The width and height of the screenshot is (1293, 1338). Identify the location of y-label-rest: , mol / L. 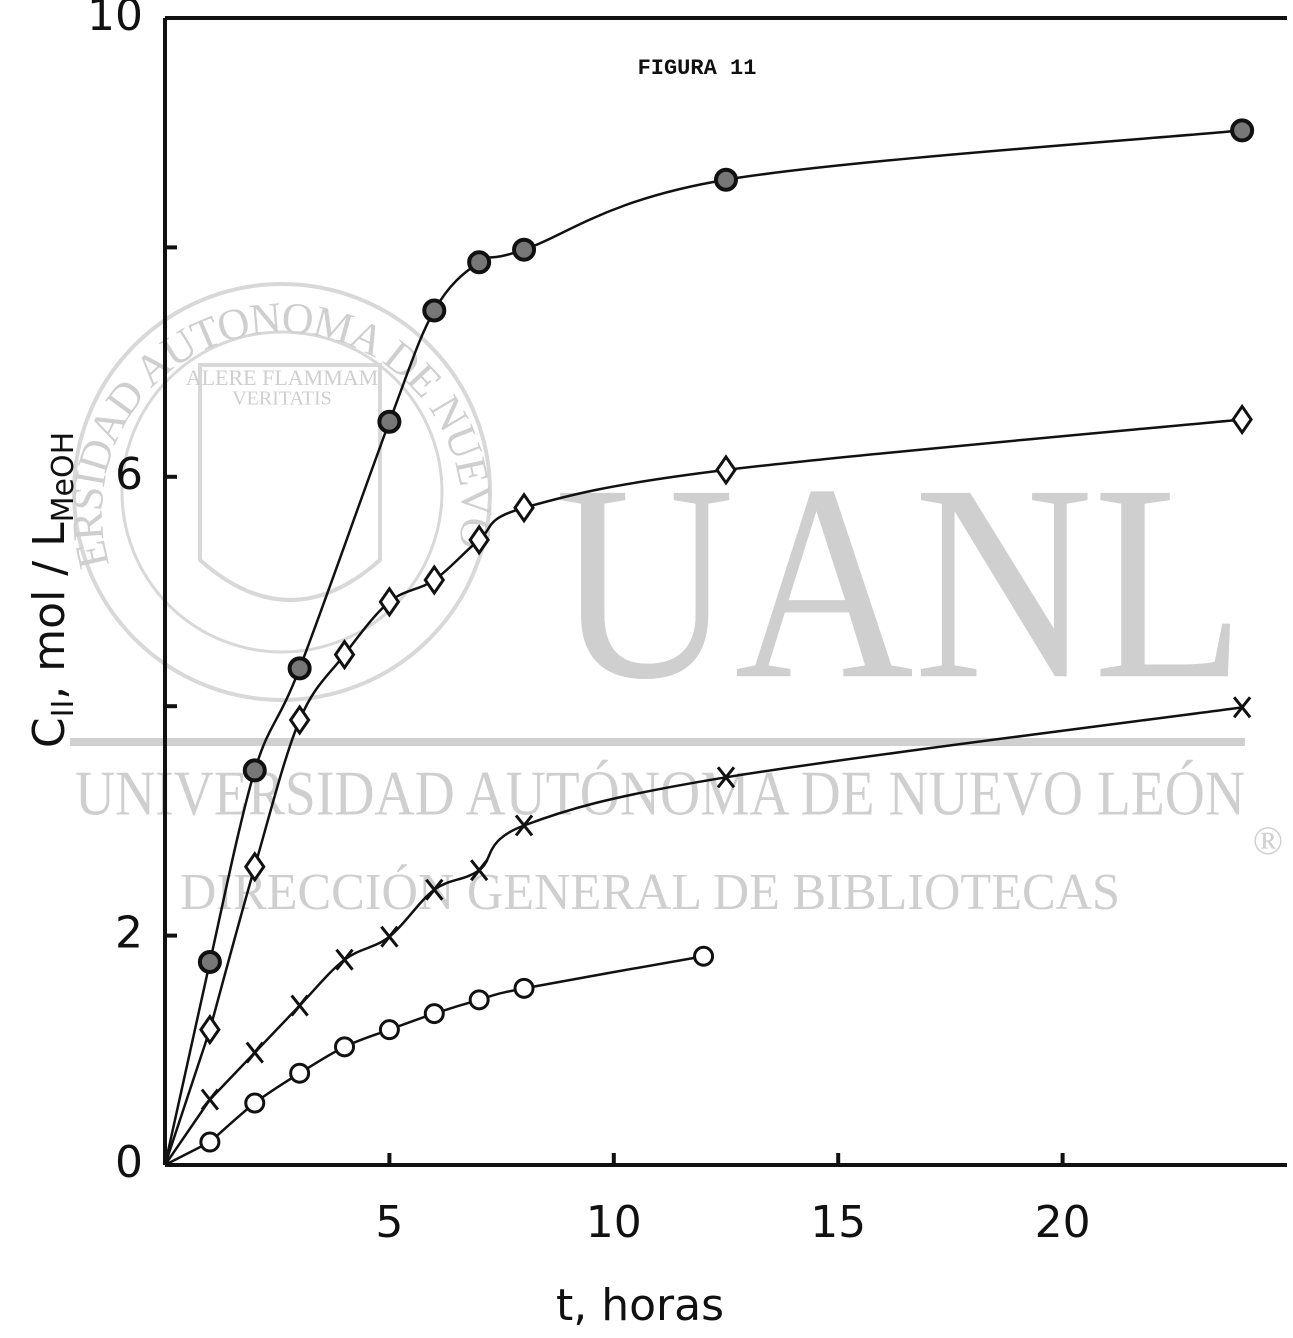
(49, 611).